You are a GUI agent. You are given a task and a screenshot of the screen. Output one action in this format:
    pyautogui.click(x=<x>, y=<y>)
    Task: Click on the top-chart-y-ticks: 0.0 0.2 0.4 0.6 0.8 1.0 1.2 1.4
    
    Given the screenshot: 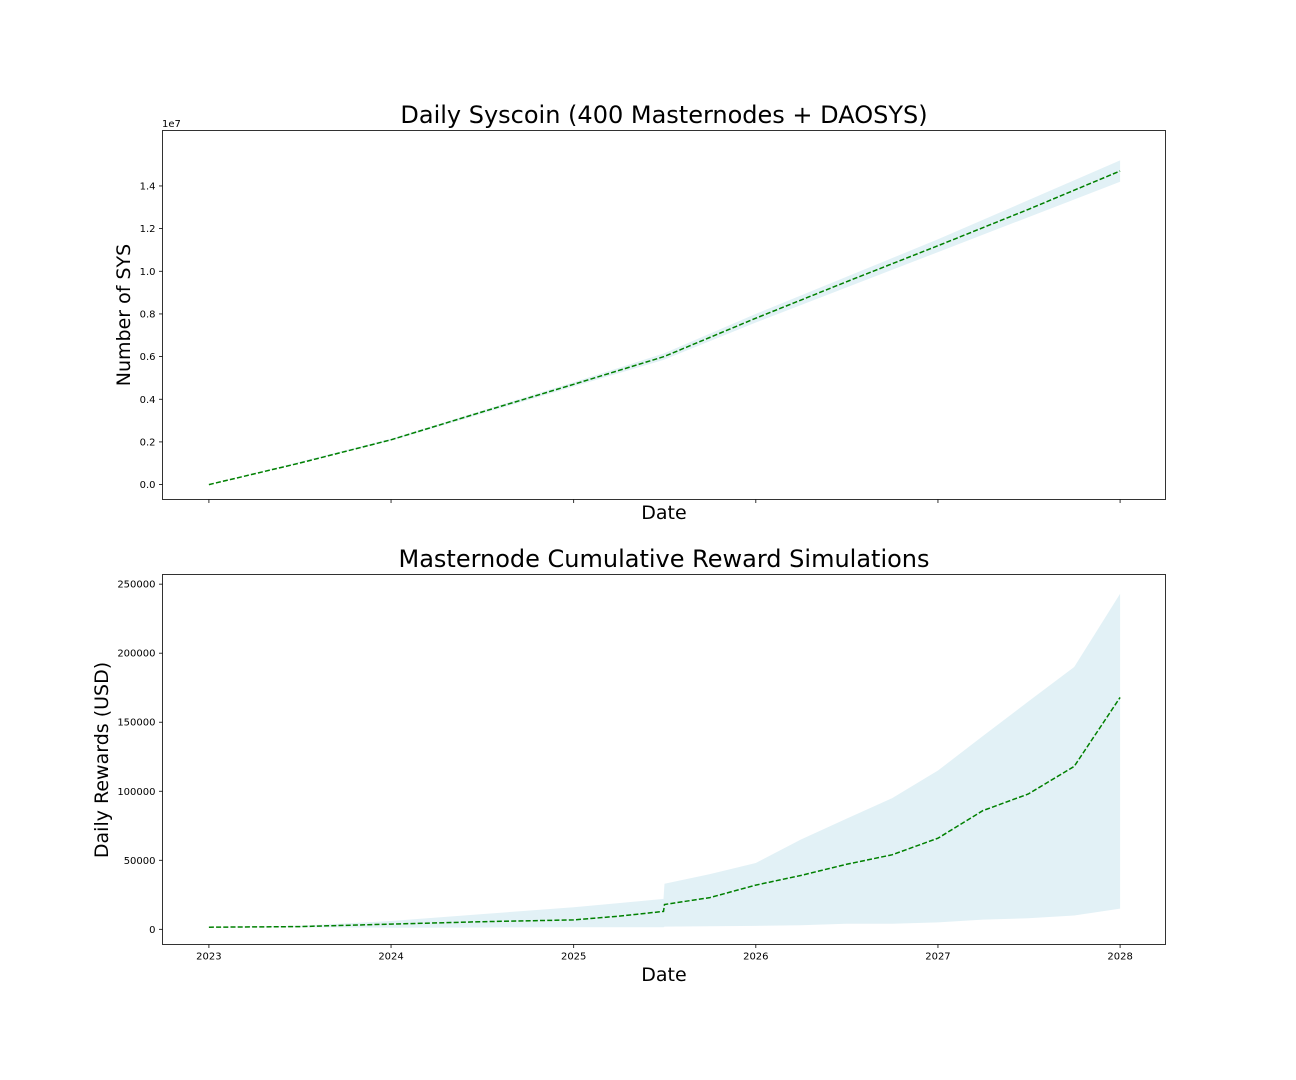 What is the action you would take?
    pyautogui.click(x=151, y=336)
    